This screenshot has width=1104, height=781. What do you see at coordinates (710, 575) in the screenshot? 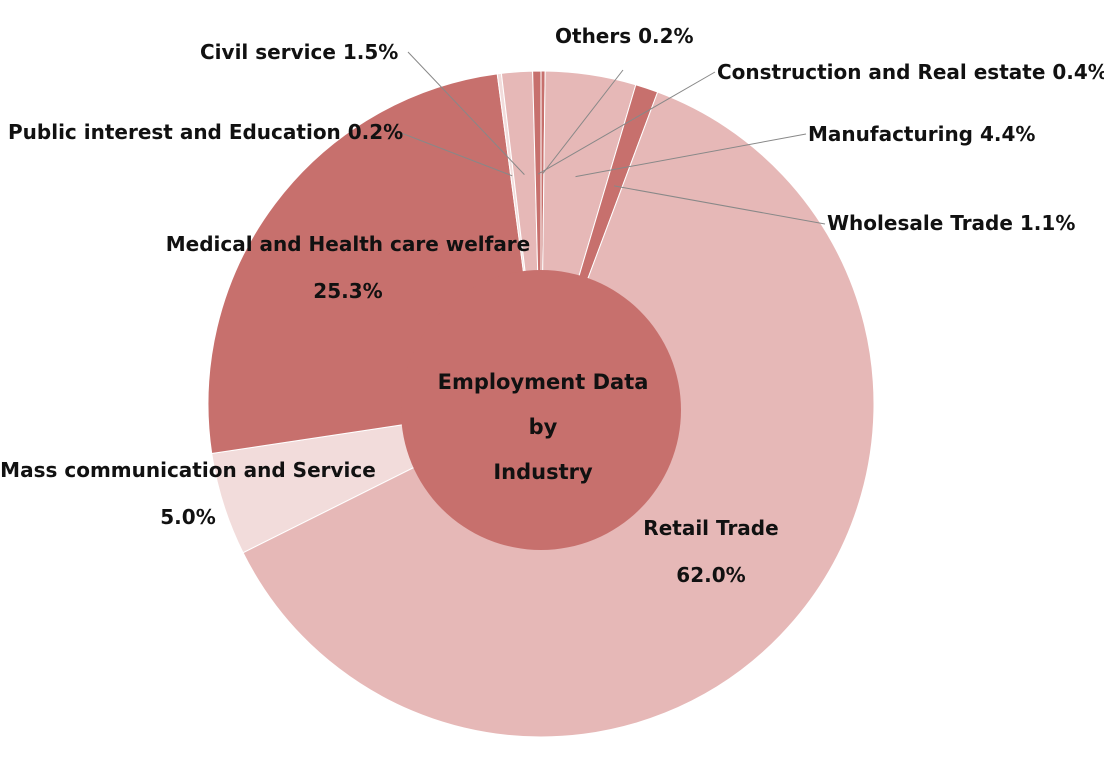
I see `slice-label-retail-trade-line-2: 62.0%` at bounding box center [710, 575].